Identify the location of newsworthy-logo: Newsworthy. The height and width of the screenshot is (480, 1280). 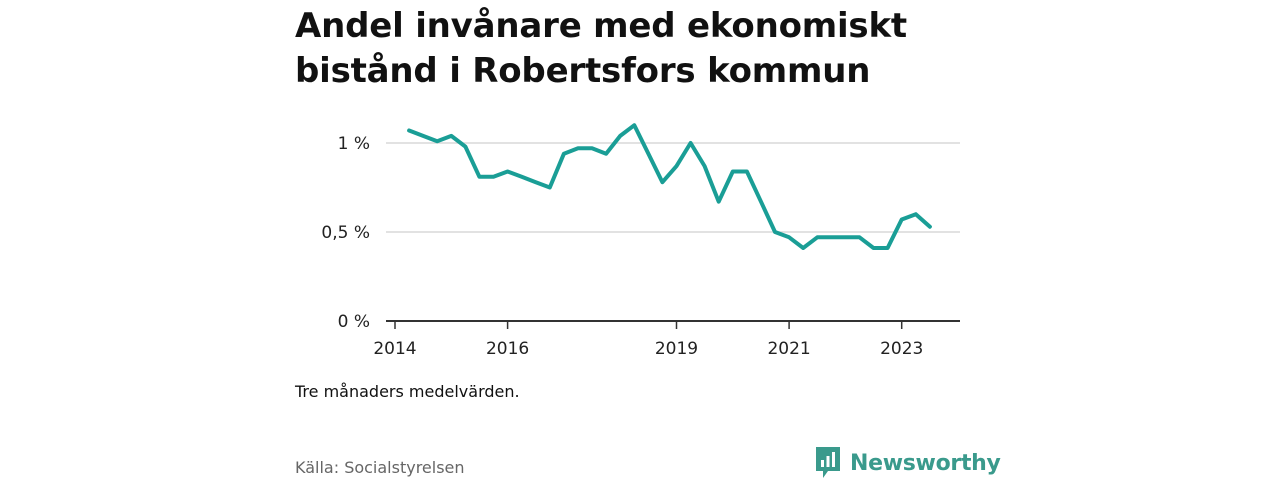
(907, 463).